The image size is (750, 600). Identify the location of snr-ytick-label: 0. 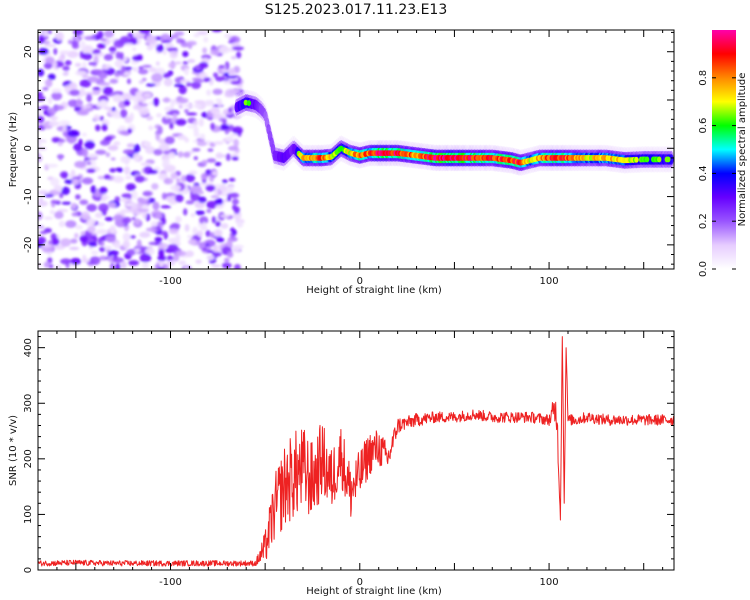
(28, 570).